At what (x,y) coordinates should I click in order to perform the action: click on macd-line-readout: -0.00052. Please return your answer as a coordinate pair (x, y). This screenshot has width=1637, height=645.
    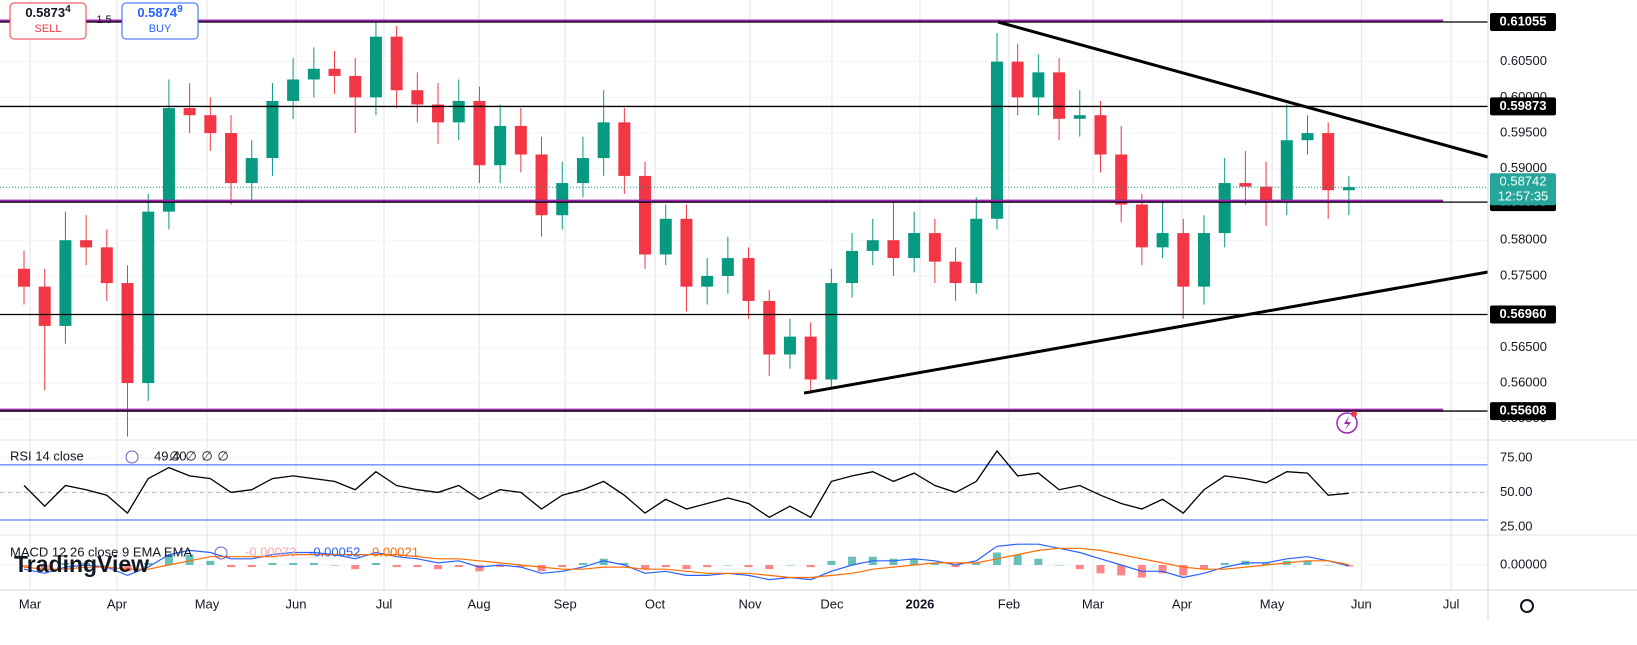
    Looking at the image, I should click on (334, 551).